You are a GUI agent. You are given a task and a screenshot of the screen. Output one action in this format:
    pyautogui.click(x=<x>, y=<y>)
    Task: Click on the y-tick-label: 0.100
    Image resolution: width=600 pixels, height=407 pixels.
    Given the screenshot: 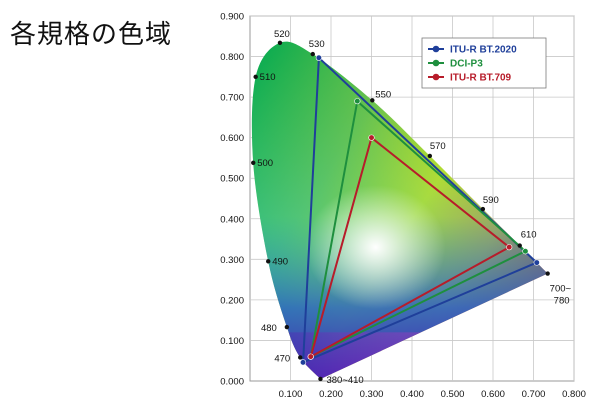 What is the action you would take?
    pyautogui.click(x=232, y=341)
    